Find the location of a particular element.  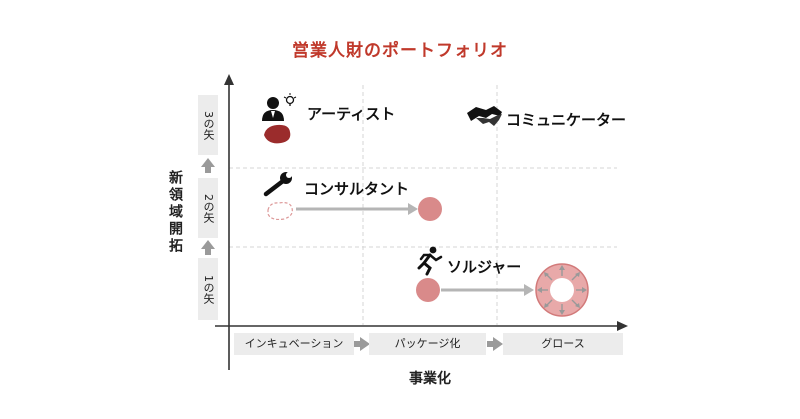

consultant-arrowhead is located at coordinates (413, 209).